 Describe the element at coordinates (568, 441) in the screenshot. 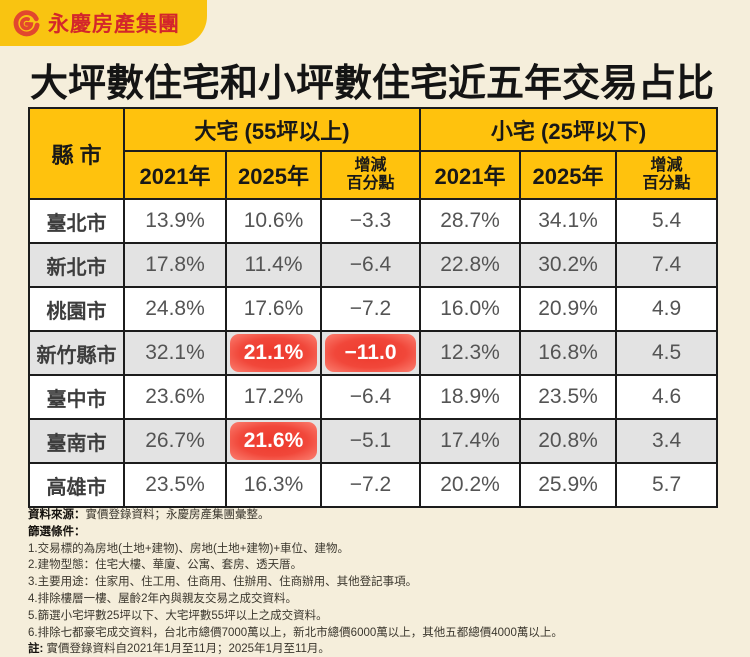

I see `value-cell: 20.8%` at that location.